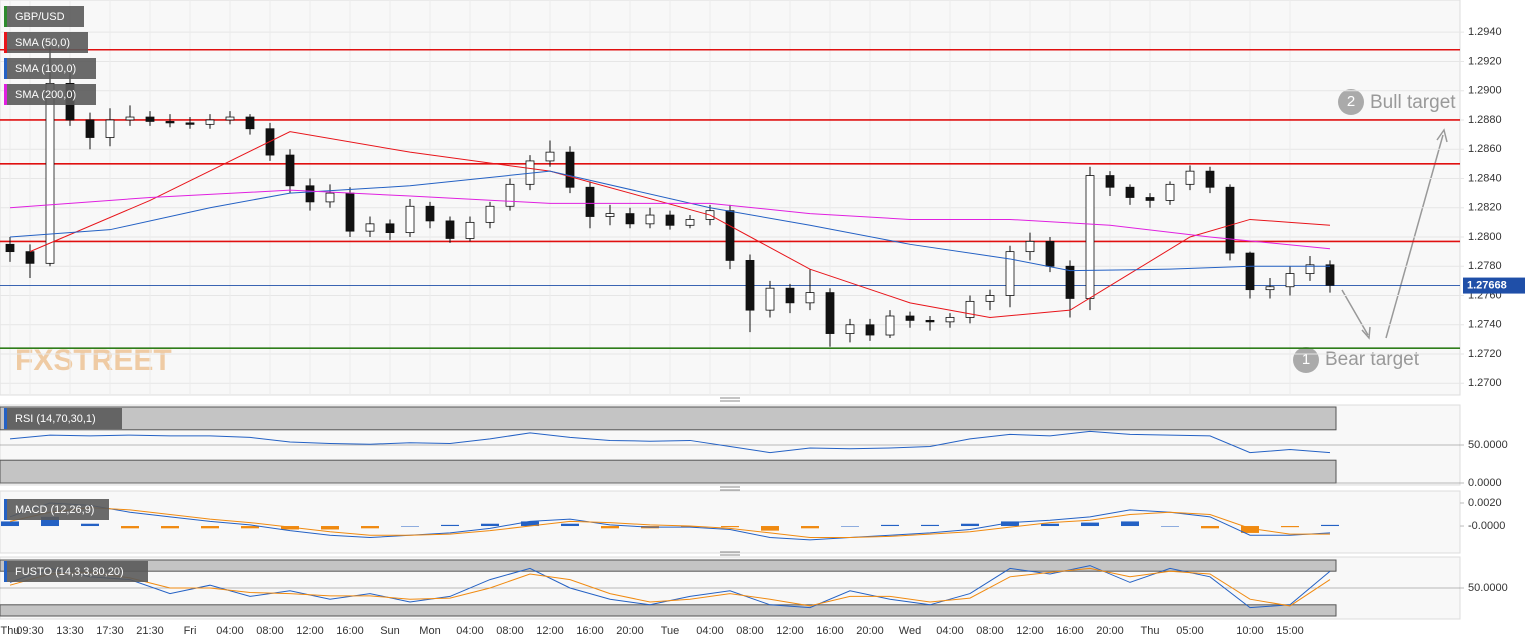  Describe the element at coordinates (1351, 102) in the screenshot. I see `annotation-badge` at that location.